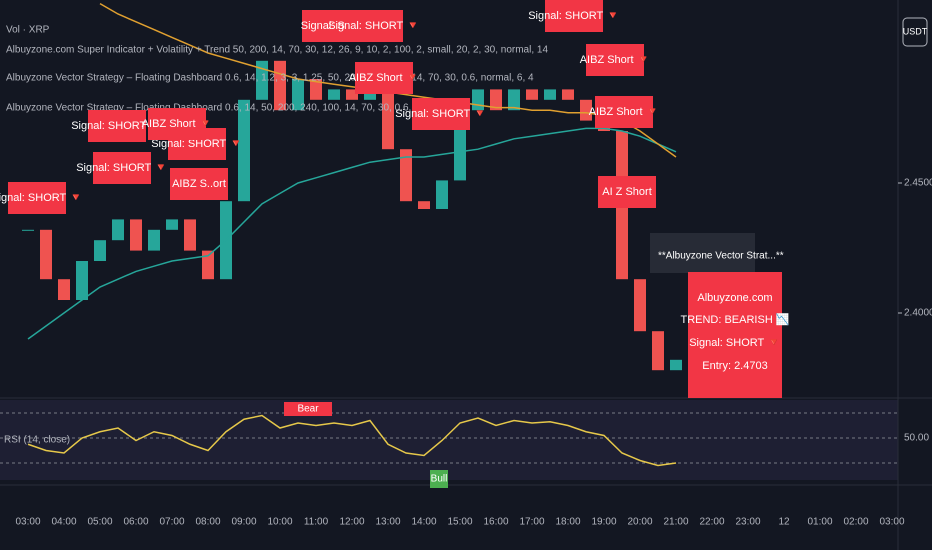  Describe the element at coordinates (352, 440) in the screenshot. I see `rsi-line` at that location.